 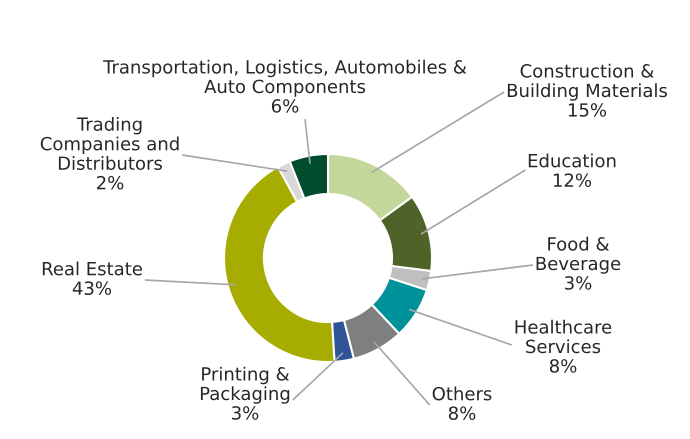 I want to click on data-label: 43%, so click(x=92, y=288).